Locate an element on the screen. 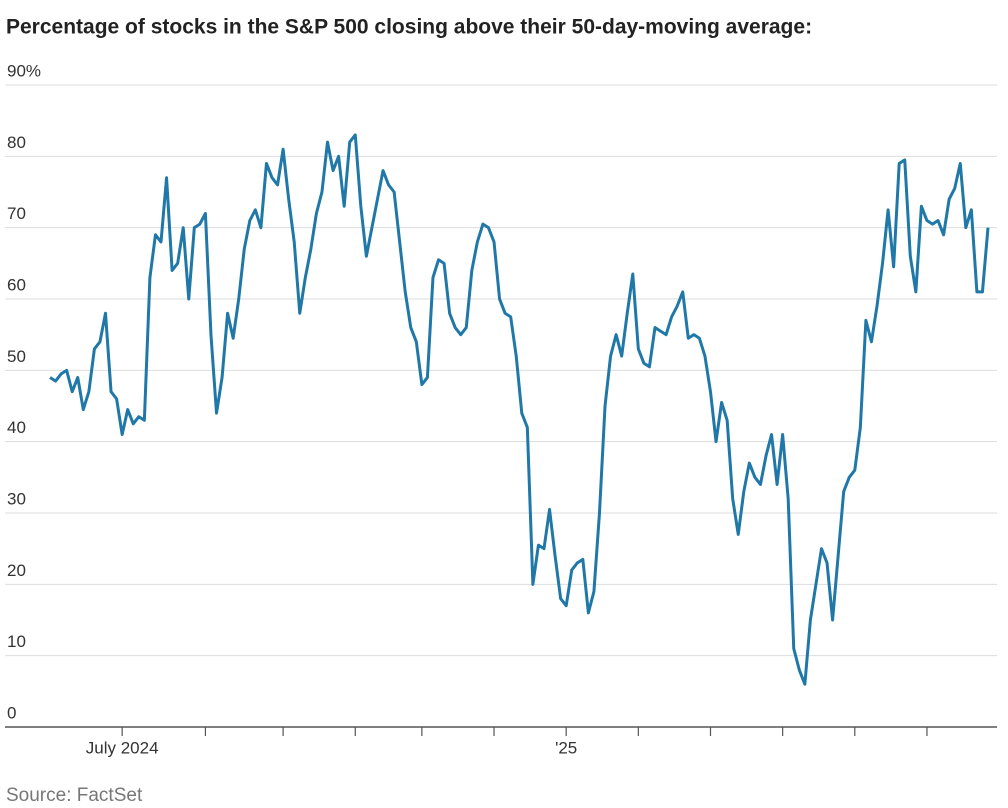 The height and width of the screenshot is (808, 1008). x-tick-label: '25 is located at coordinates (566, 747).